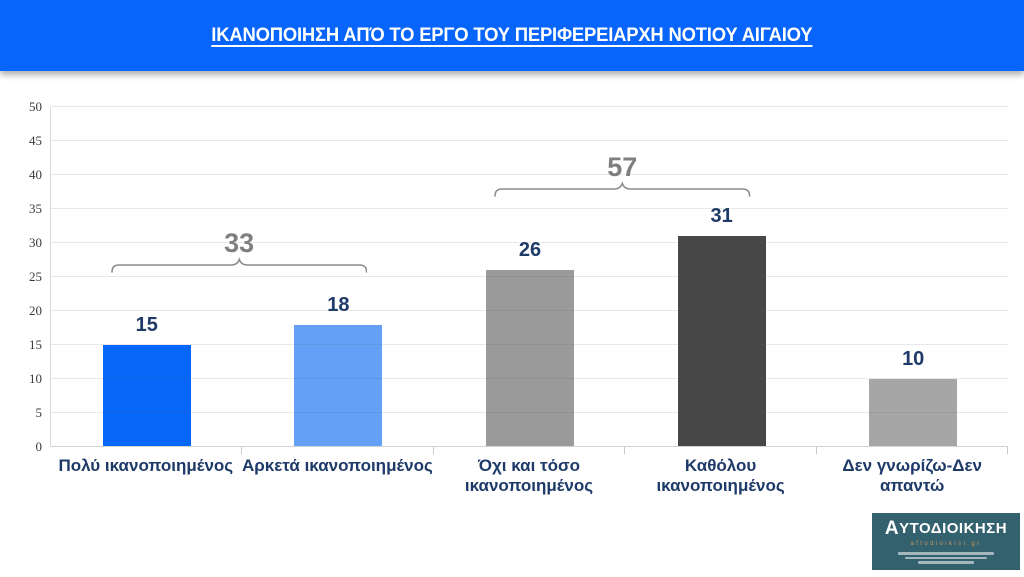 This screenshot has height=577, width=1024. Describe the element at coordinates (35, 344) in the screenshot. I see `y-tick-label: 15` at that location.